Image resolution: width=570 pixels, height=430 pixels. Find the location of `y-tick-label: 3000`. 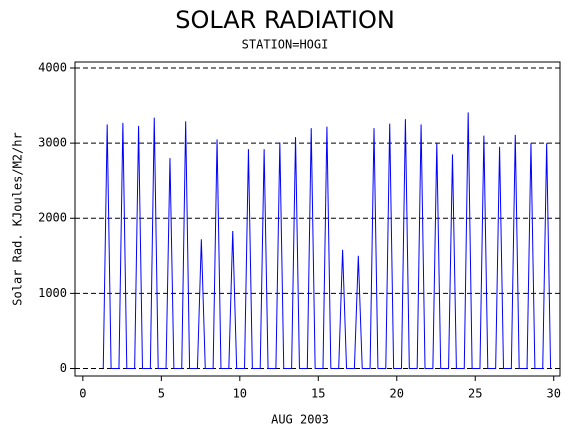

y-tick-label: 3000 is located at coordinates (52, 143).